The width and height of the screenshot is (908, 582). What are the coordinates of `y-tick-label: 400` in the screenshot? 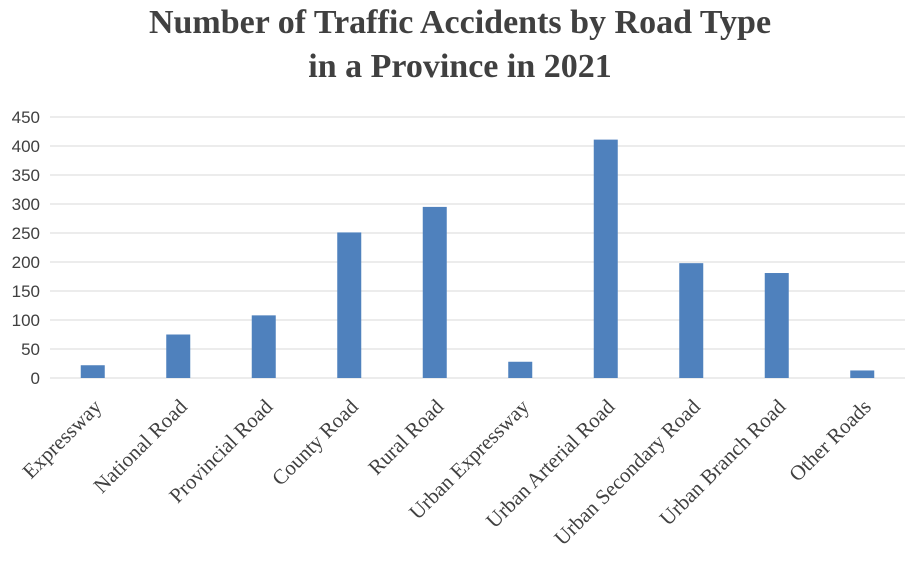 It's located at (26, 146).